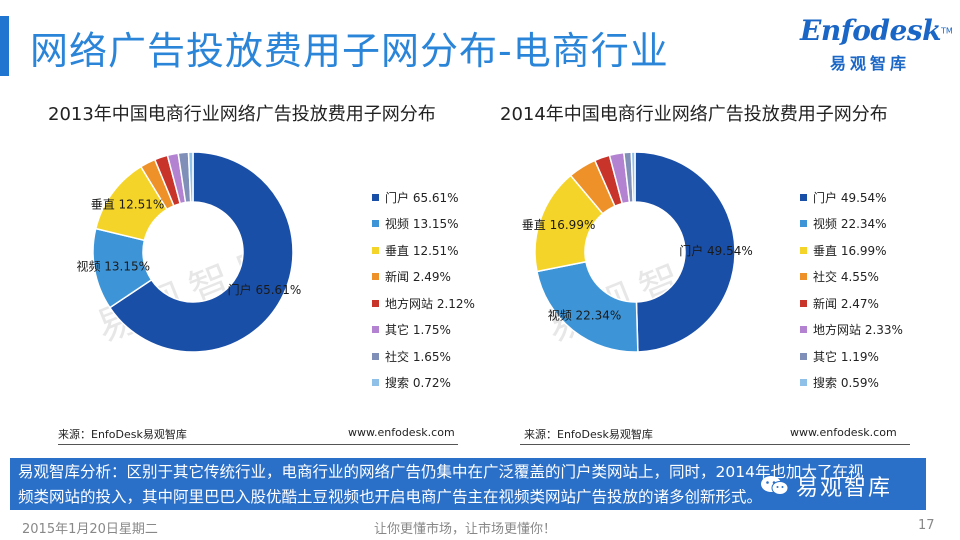 This screenshot has width=960, height=540. What do you see at coordinates (430, 303) in the screenshot?
I see `legend-label: 地方网站 2.12%` at bounding box center [430, 303].